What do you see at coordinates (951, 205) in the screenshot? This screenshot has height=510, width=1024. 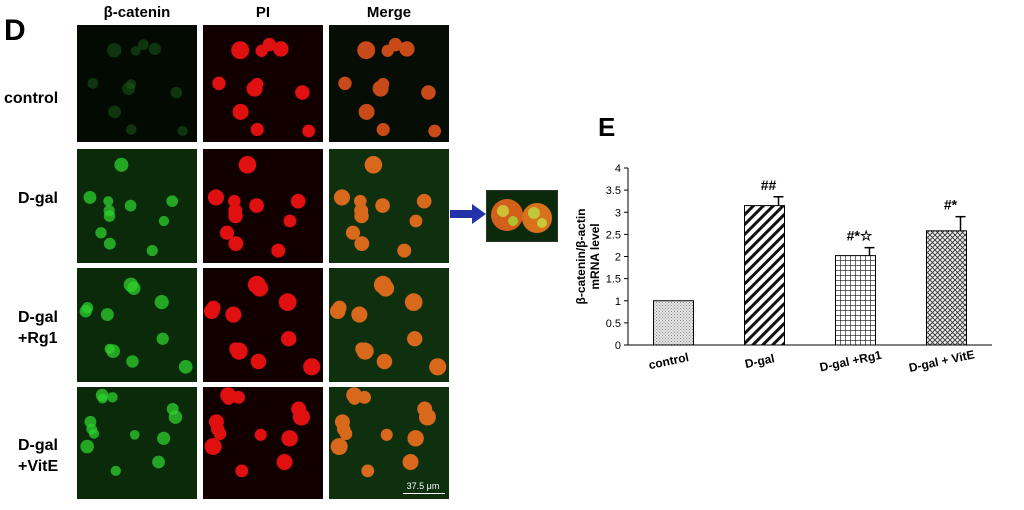 I see `significance-label: #*` at bounding box center [951, 205].